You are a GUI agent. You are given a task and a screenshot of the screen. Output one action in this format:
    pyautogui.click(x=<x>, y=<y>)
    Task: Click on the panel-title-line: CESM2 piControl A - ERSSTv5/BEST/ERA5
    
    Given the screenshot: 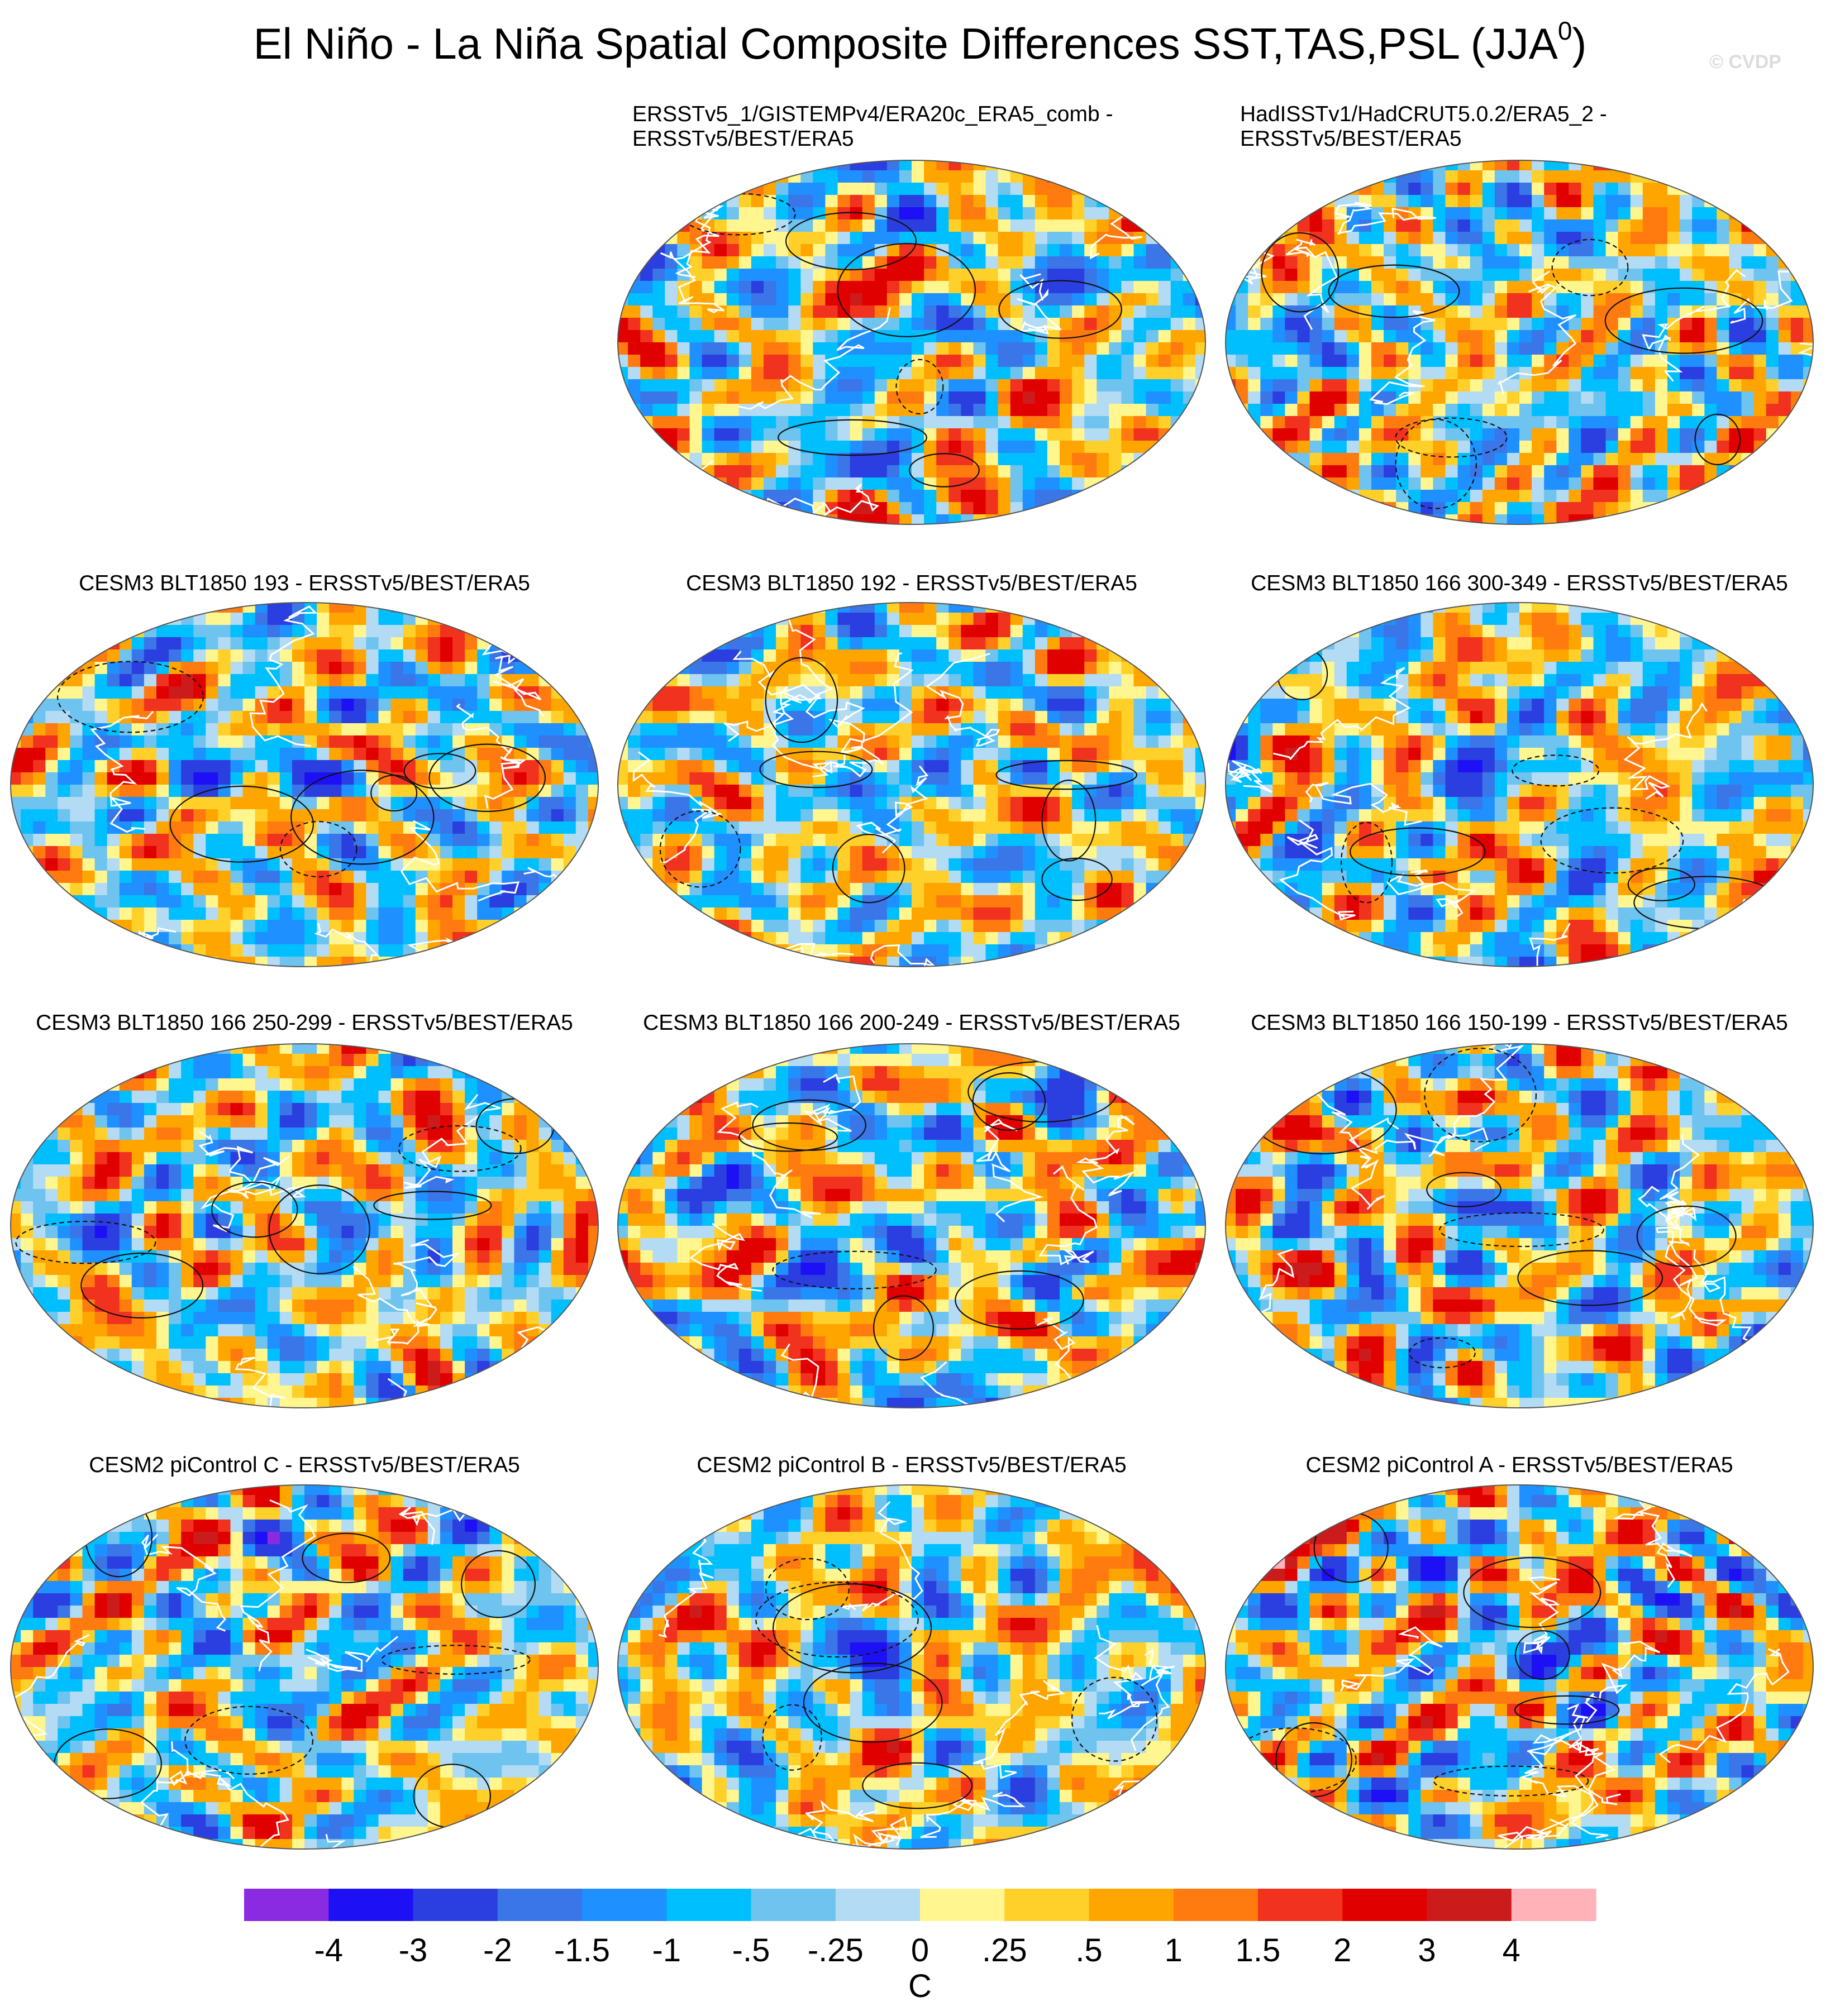 What is the action you would take?
    pyautogui.click(x=1519, y=1465)
    